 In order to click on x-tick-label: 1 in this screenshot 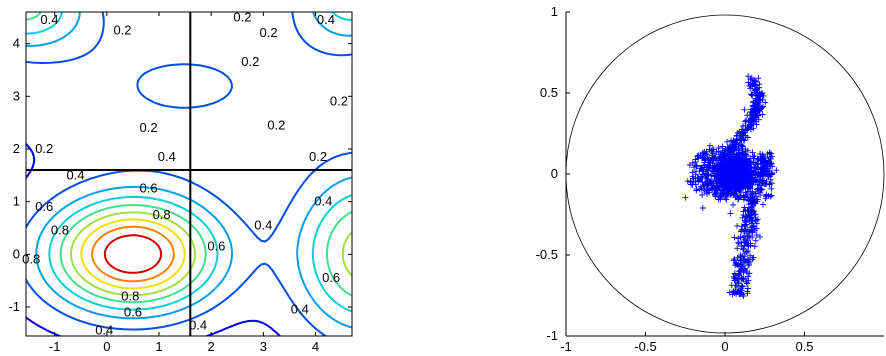, I will do `click(158, 346)`.